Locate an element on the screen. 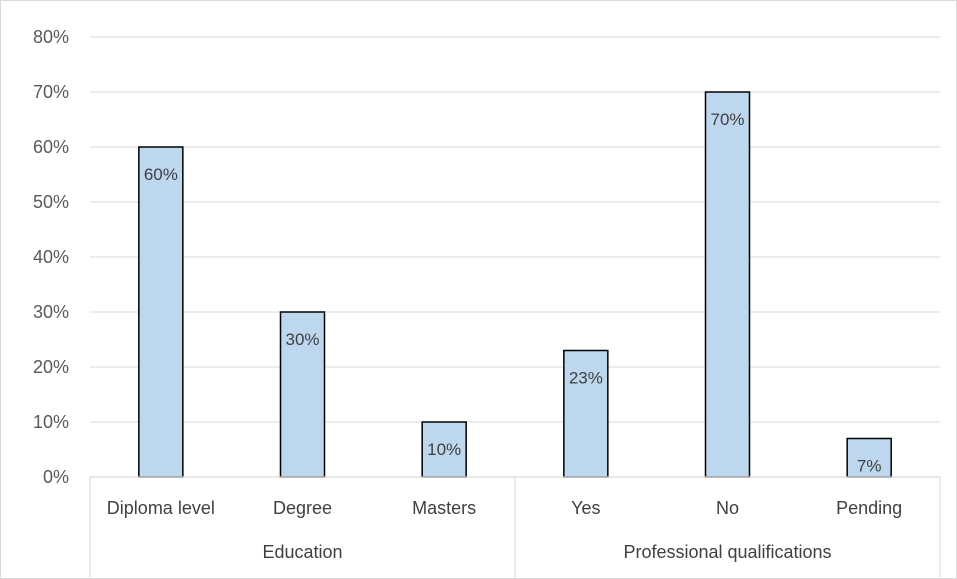  y-tick-label: 60% is located at coordinates (51, 147).